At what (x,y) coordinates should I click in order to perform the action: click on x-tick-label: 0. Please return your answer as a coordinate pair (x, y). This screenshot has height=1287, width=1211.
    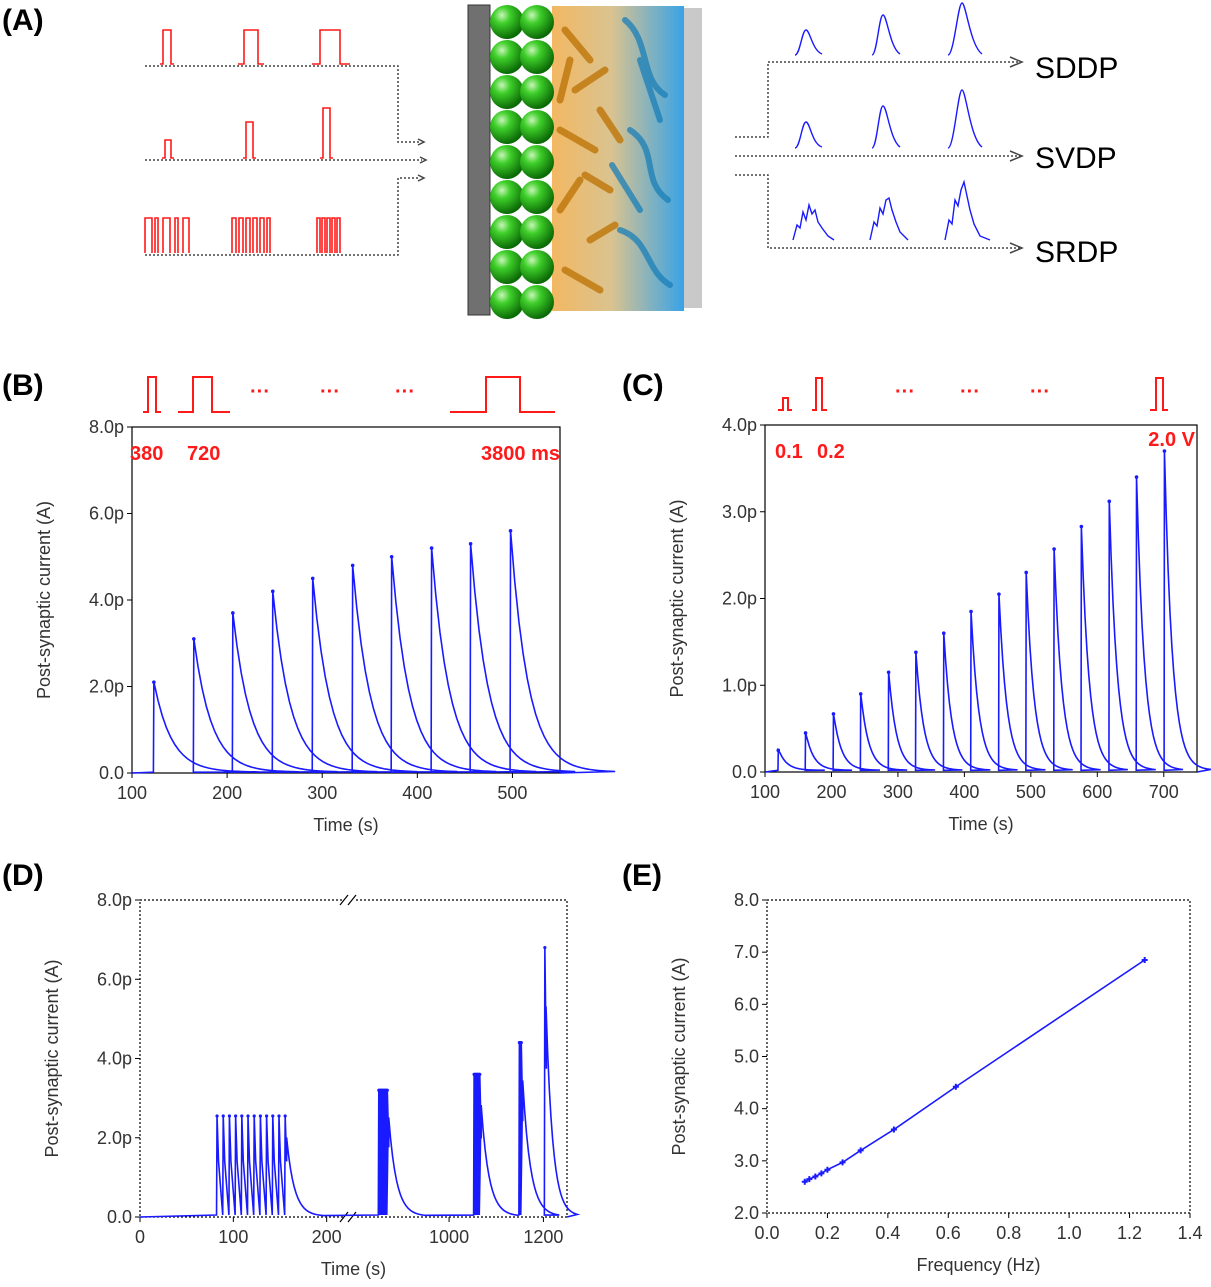
    Looking at the image, I should click on (140, 1237).